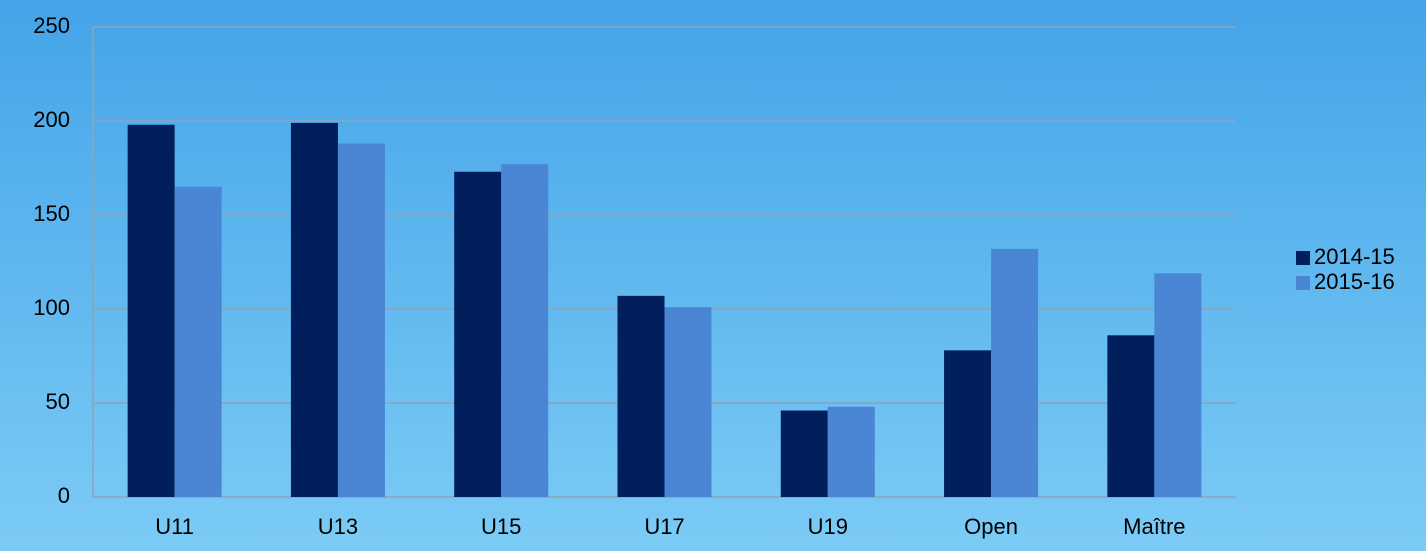 Image resolution: width=1426 pixels, height=551 pixels. Describe the element at coordinates (828, 526) in the screenshot. I see `x-tick-label: U19` at that location.